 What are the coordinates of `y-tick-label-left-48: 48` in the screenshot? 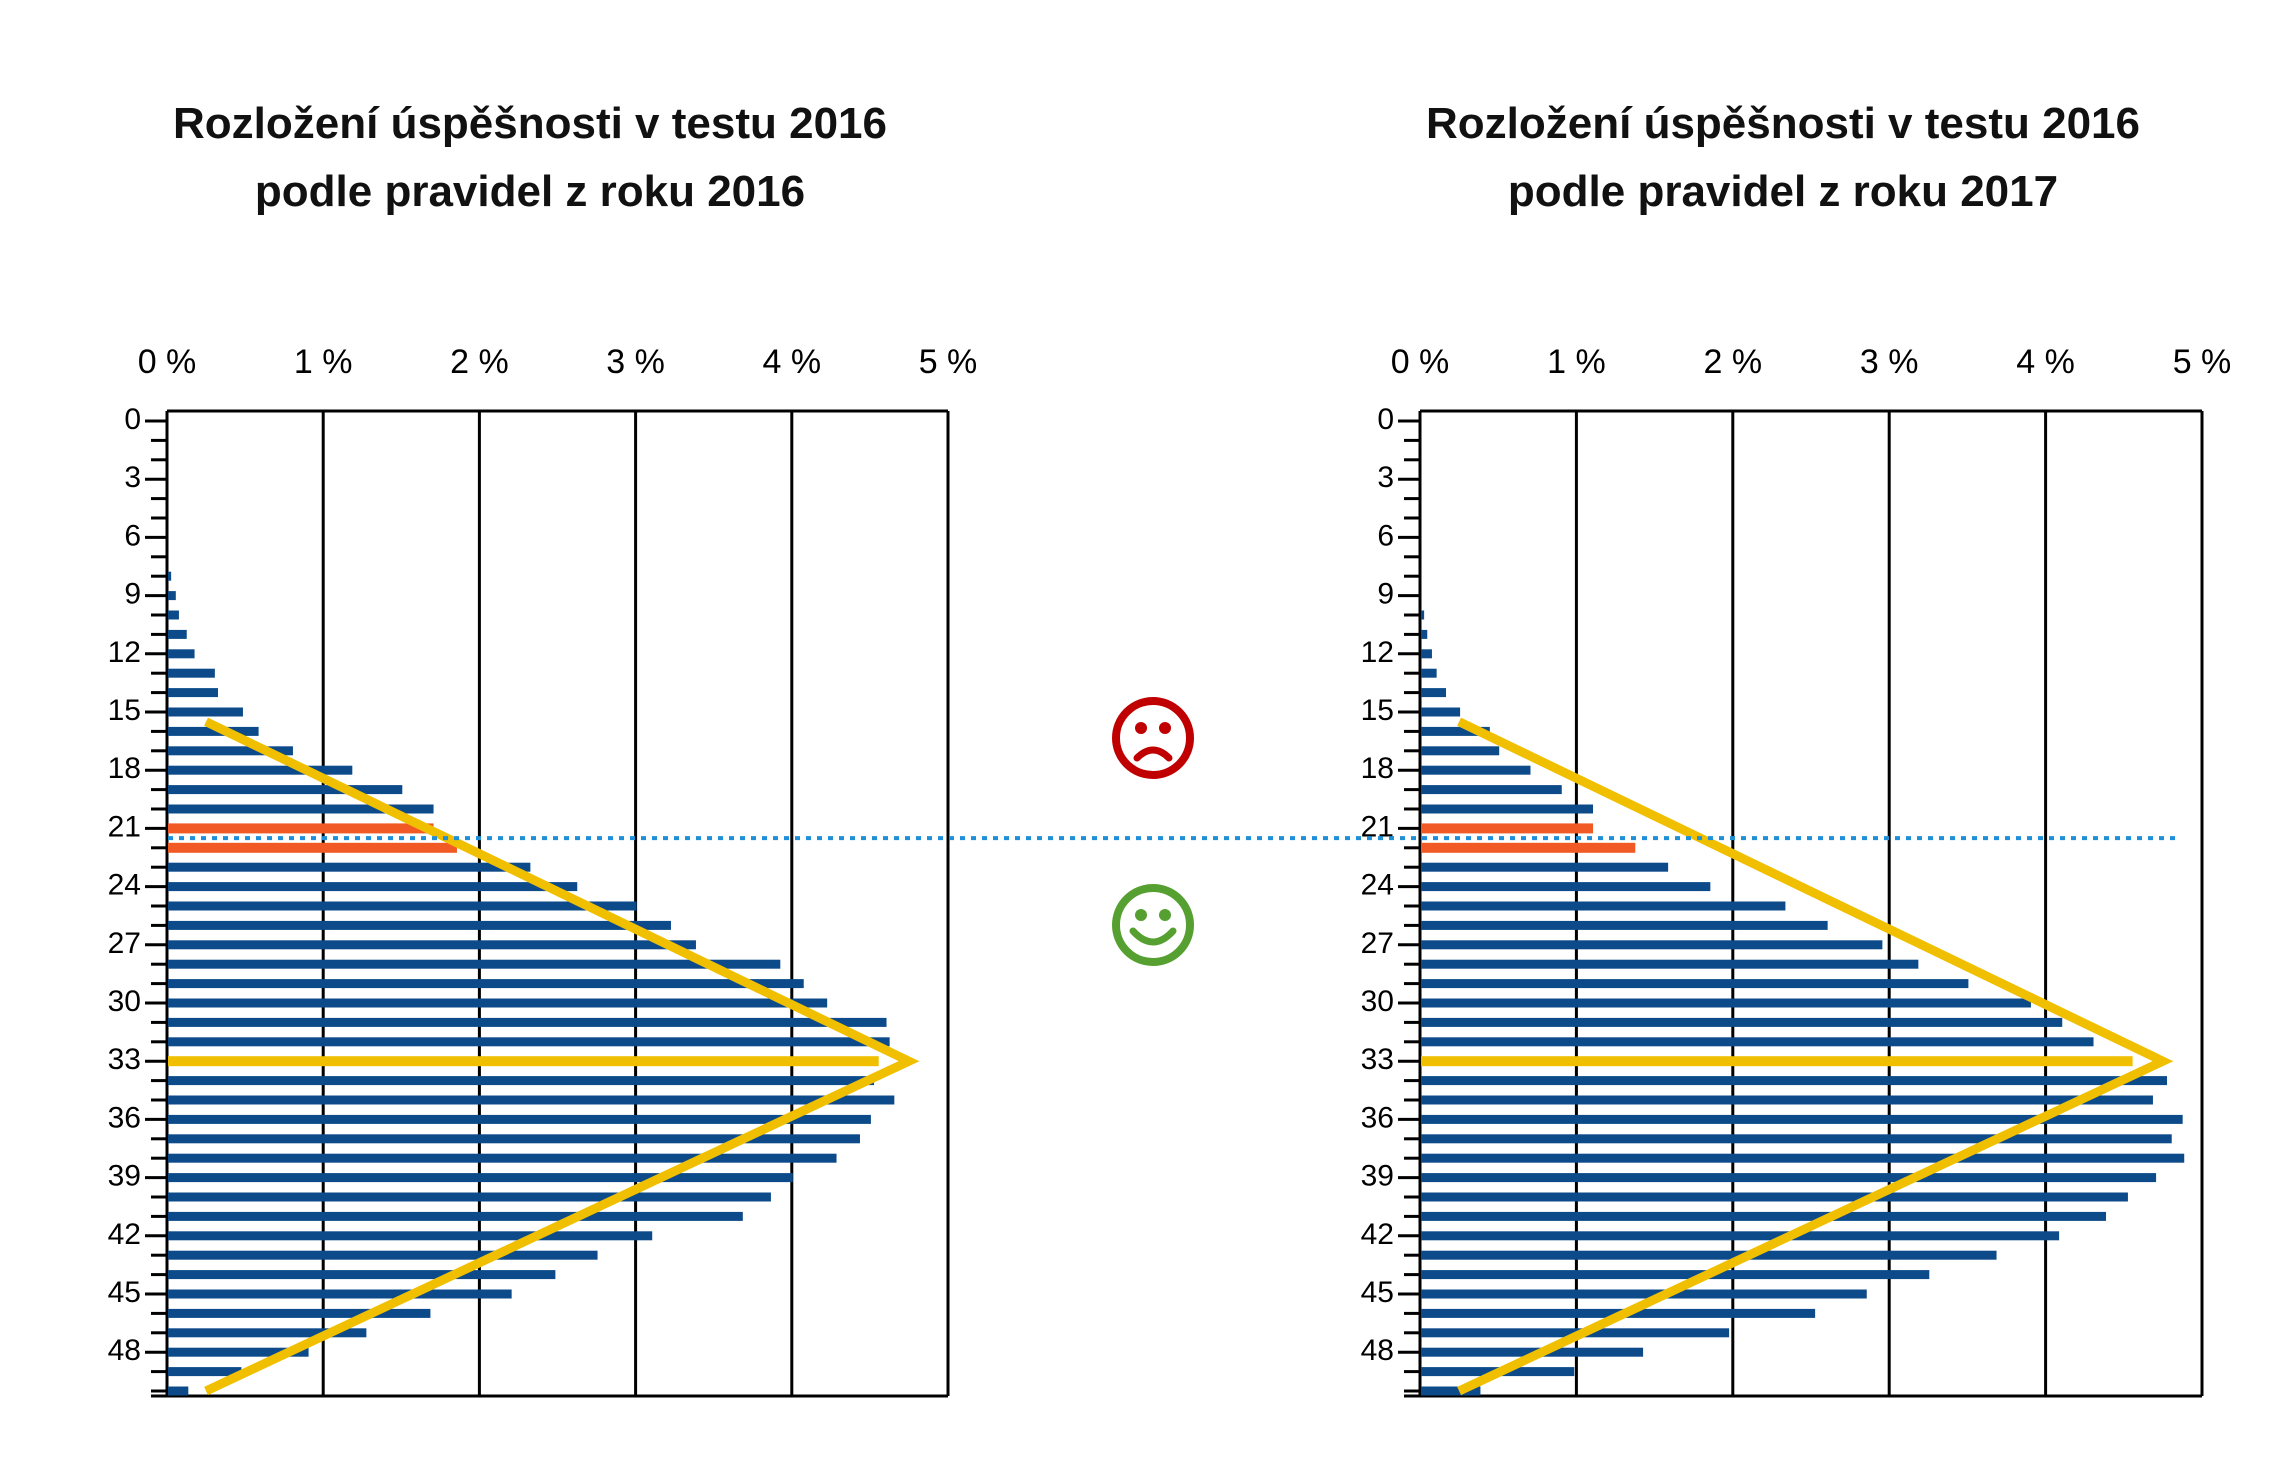 It's located at (124, 1350).